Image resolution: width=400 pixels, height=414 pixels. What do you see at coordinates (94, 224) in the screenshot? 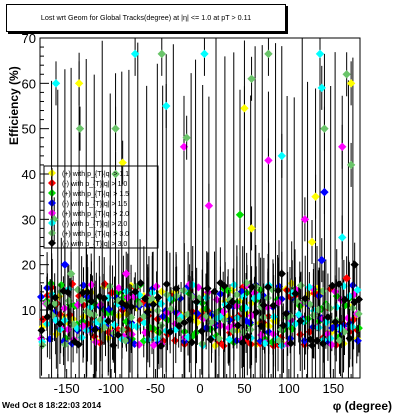
I see `legend-entry-label: (-) with p_{T}|q| > 2.0` at bounding box center [94, 224].